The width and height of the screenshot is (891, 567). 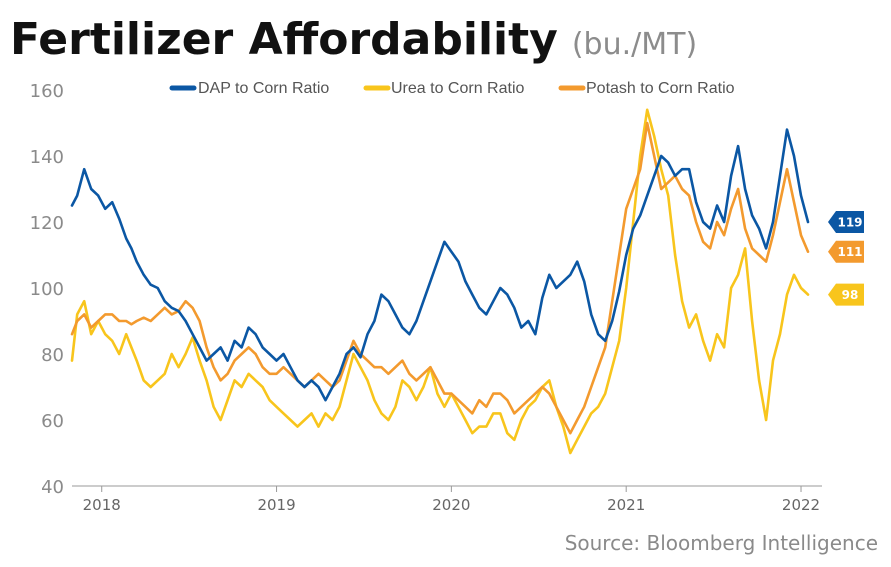 I want to click on chart-title-unit: (bu./MT), so click(x=634, y=44).